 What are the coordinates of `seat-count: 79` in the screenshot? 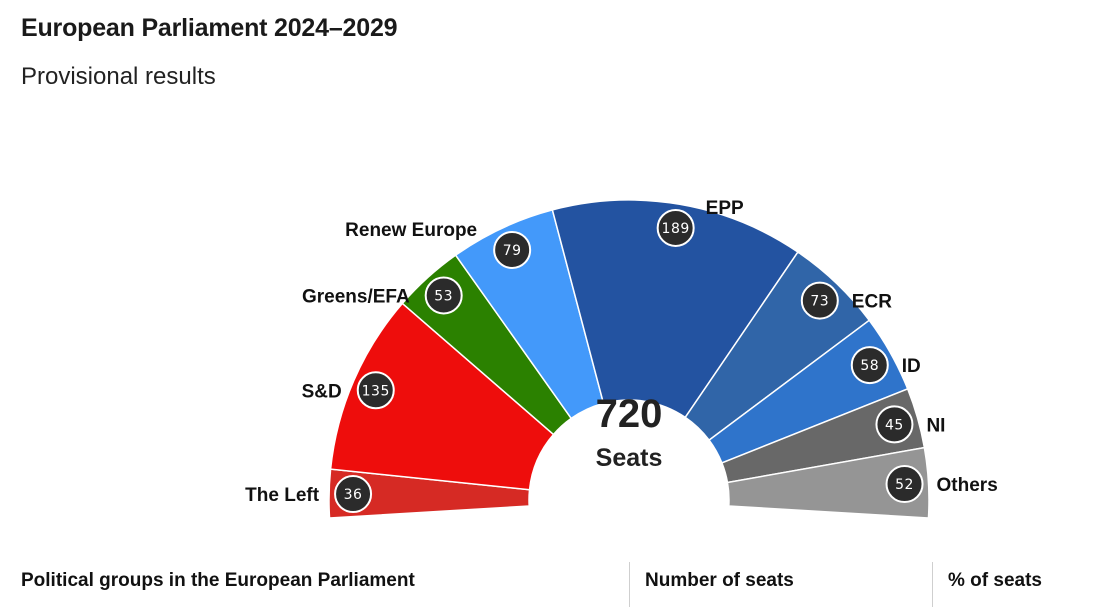 It's located at (512, 251).